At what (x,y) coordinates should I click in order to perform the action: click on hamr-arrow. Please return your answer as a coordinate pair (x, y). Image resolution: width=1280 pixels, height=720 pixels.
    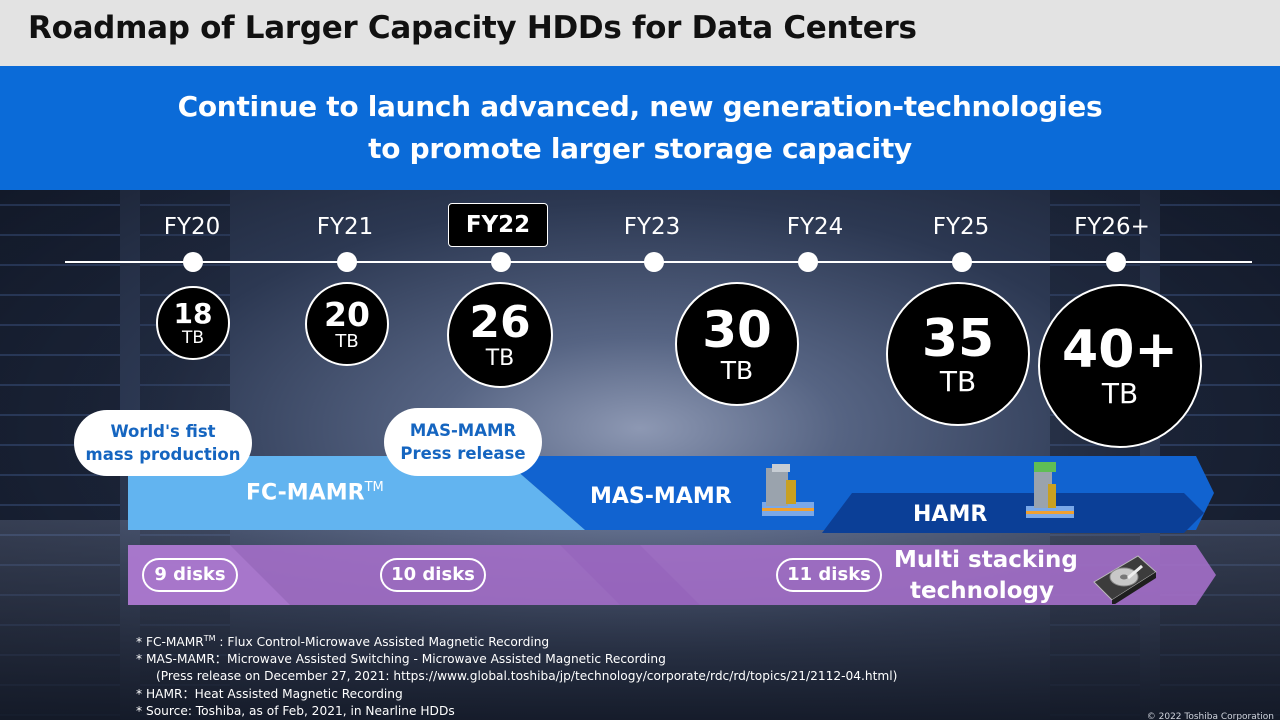
    Looking at the image, I should click on (1013, 513).